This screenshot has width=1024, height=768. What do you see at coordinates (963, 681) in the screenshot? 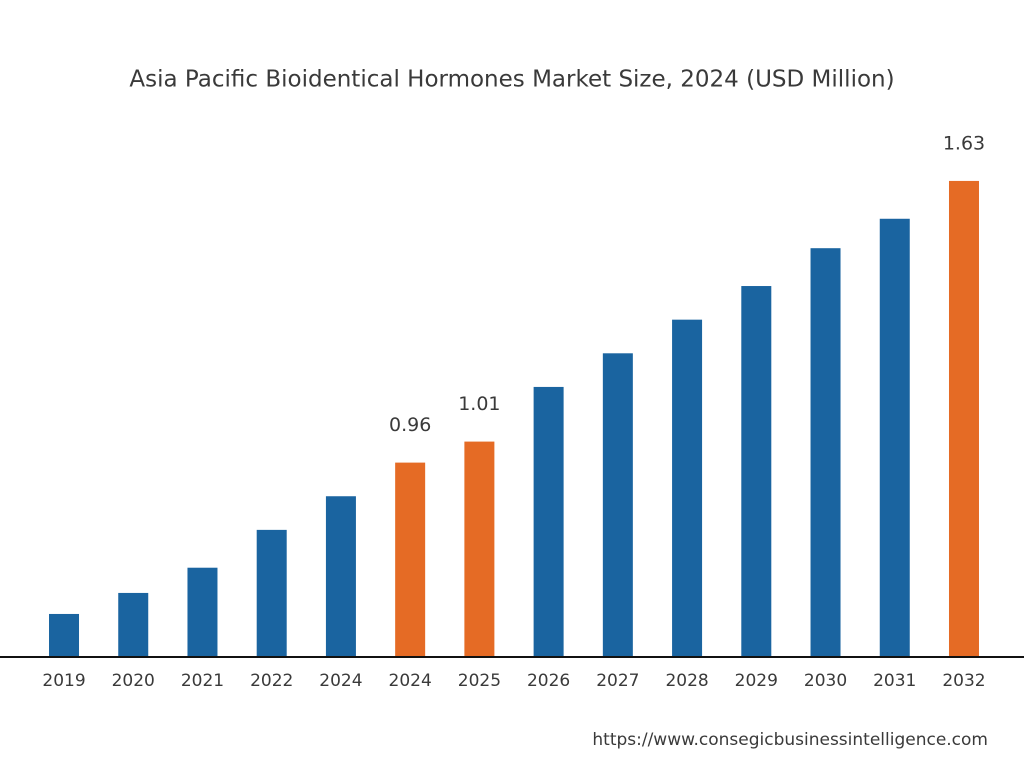
I see `x-tick-label: 2032` at bounding box center [963, 681].